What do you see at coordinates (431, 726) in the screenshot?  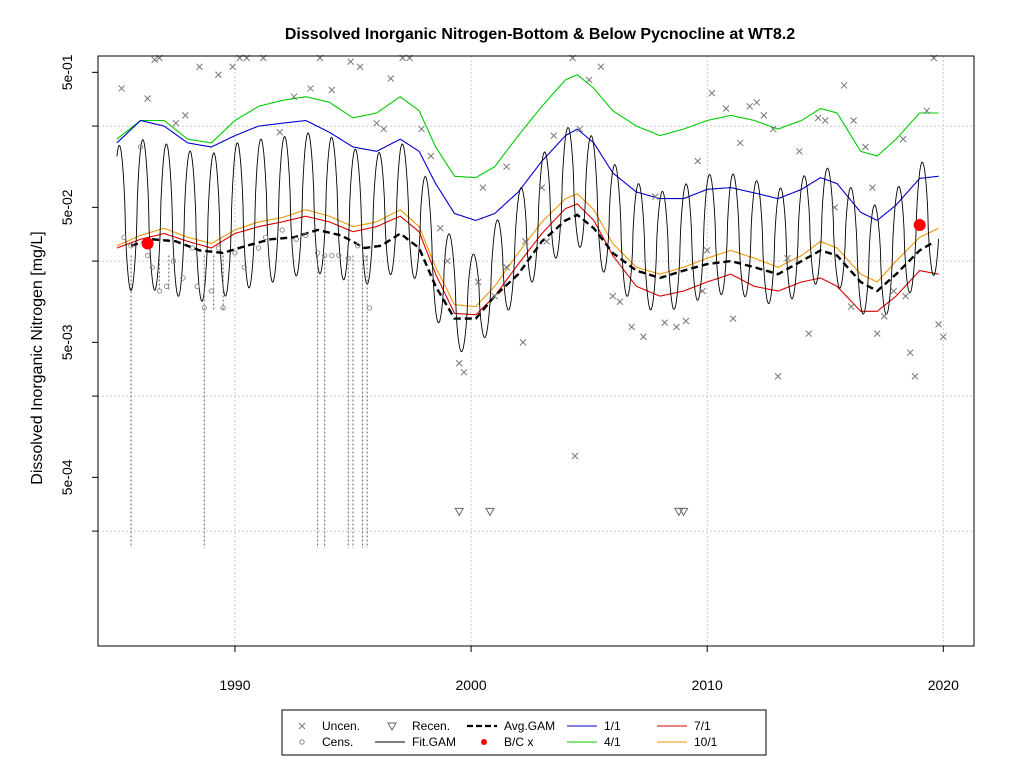 I see `legend-label: Recen.` at bounding box center [431, 726].